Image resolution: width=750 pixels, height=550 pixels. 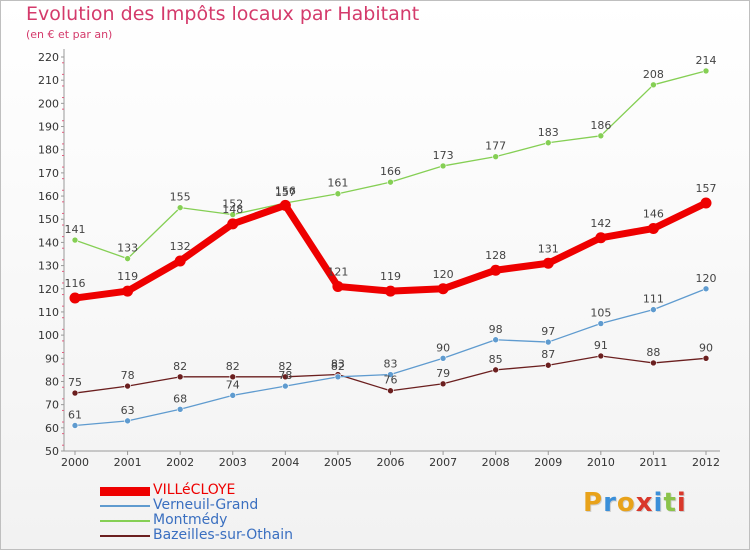 I want to click on data-label: 61, so click(x=75, y=415).